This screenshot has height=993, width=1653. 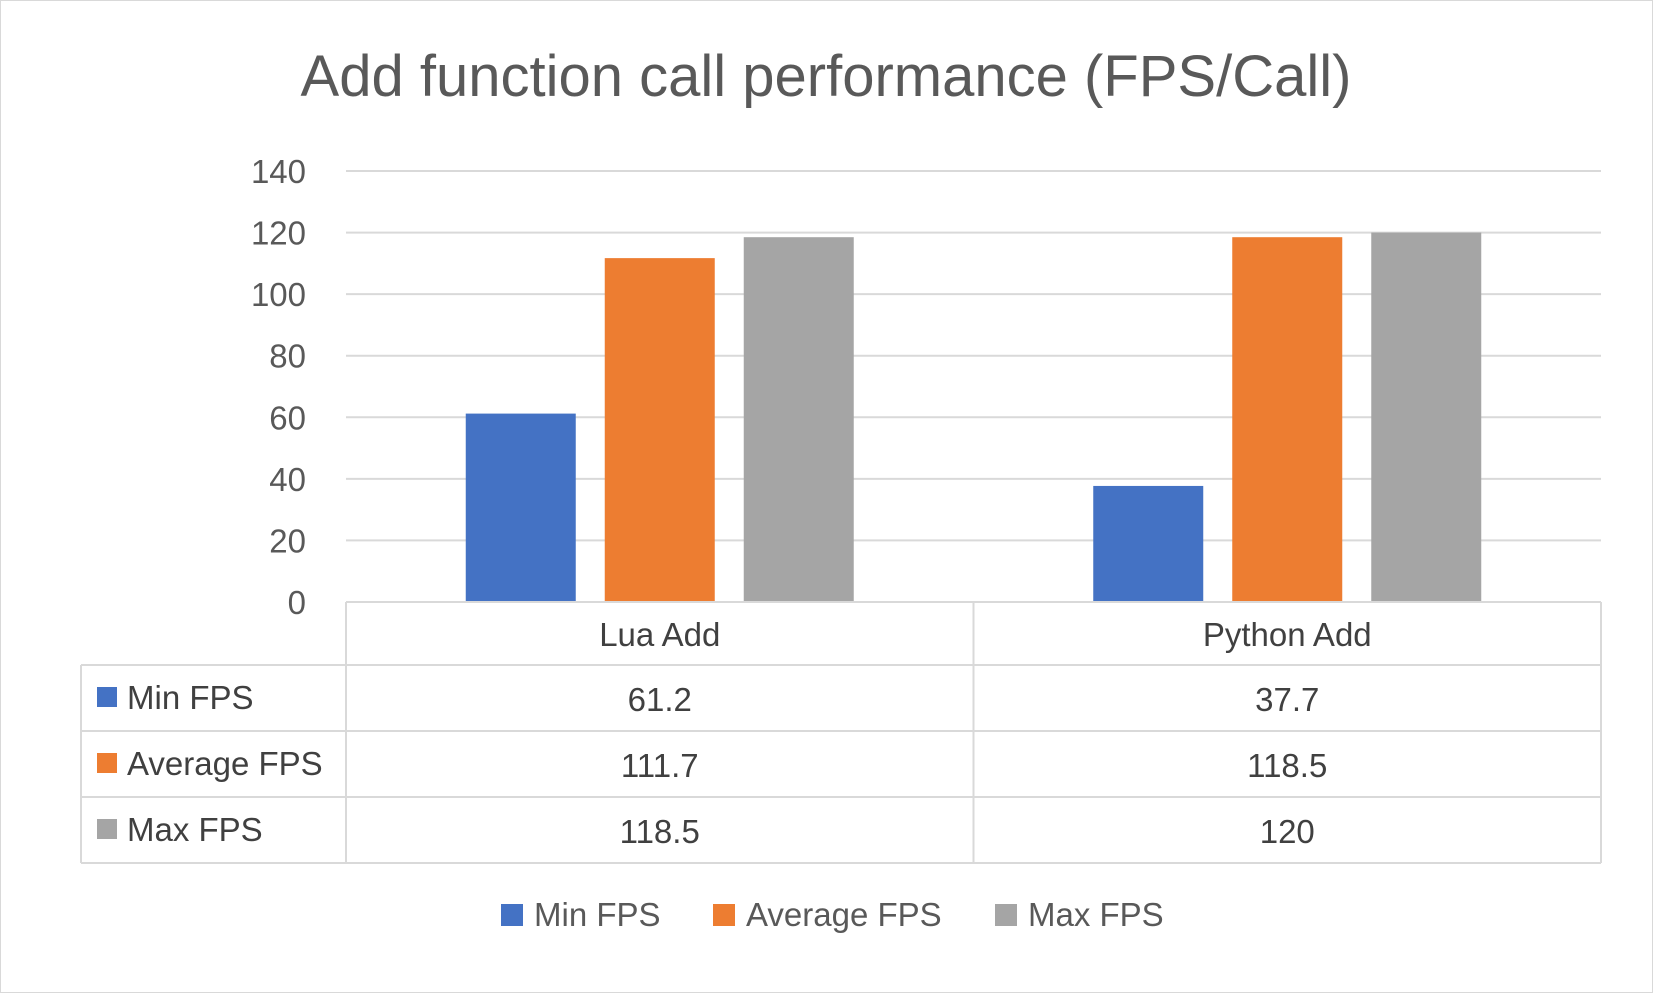 I want to click on legend: Min FPS Average FPS Max FPS, so click(x=832, y=914).